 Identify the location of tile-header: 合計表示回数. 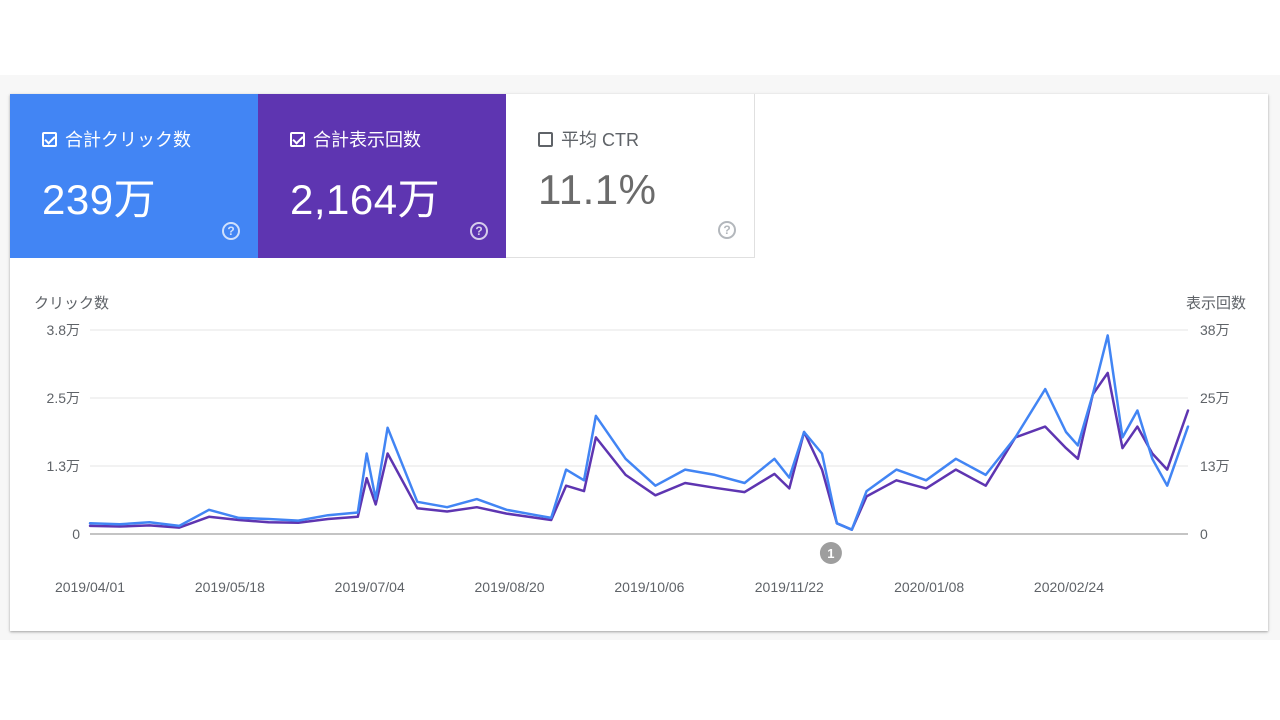
(355, 139).